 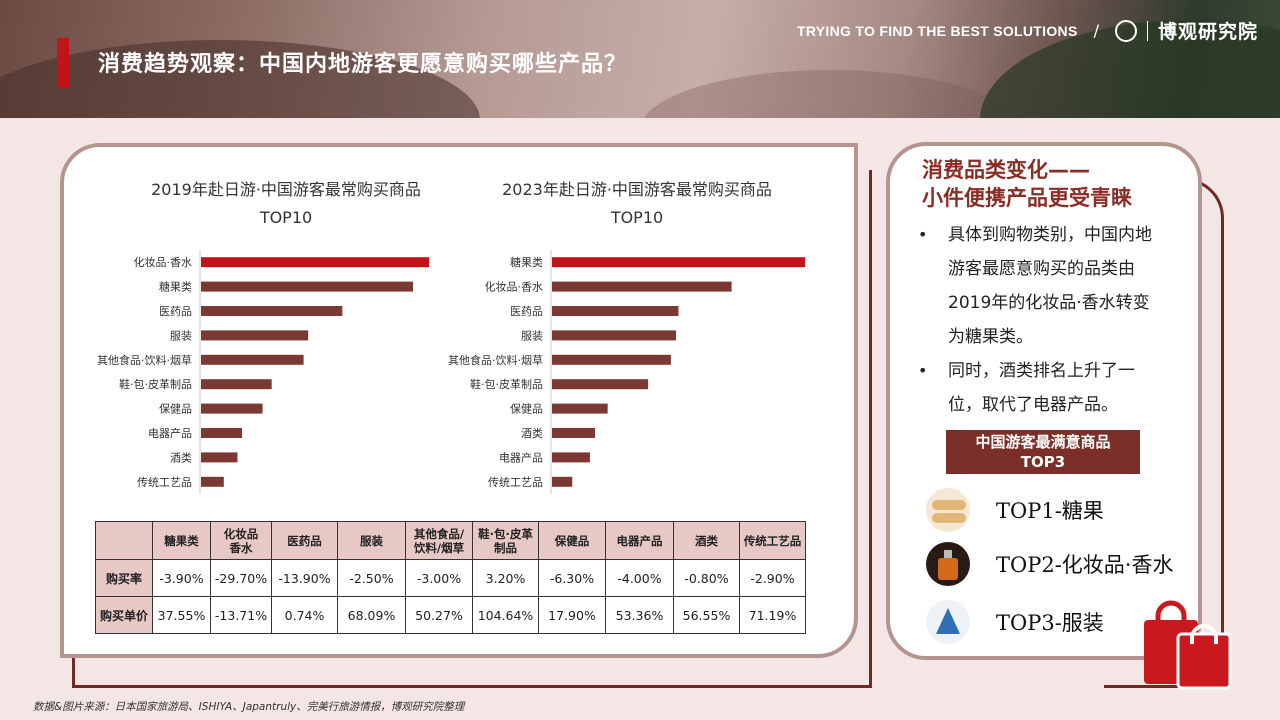 I want to click on table-cell: 68.09%, so click(x=371, y=615).